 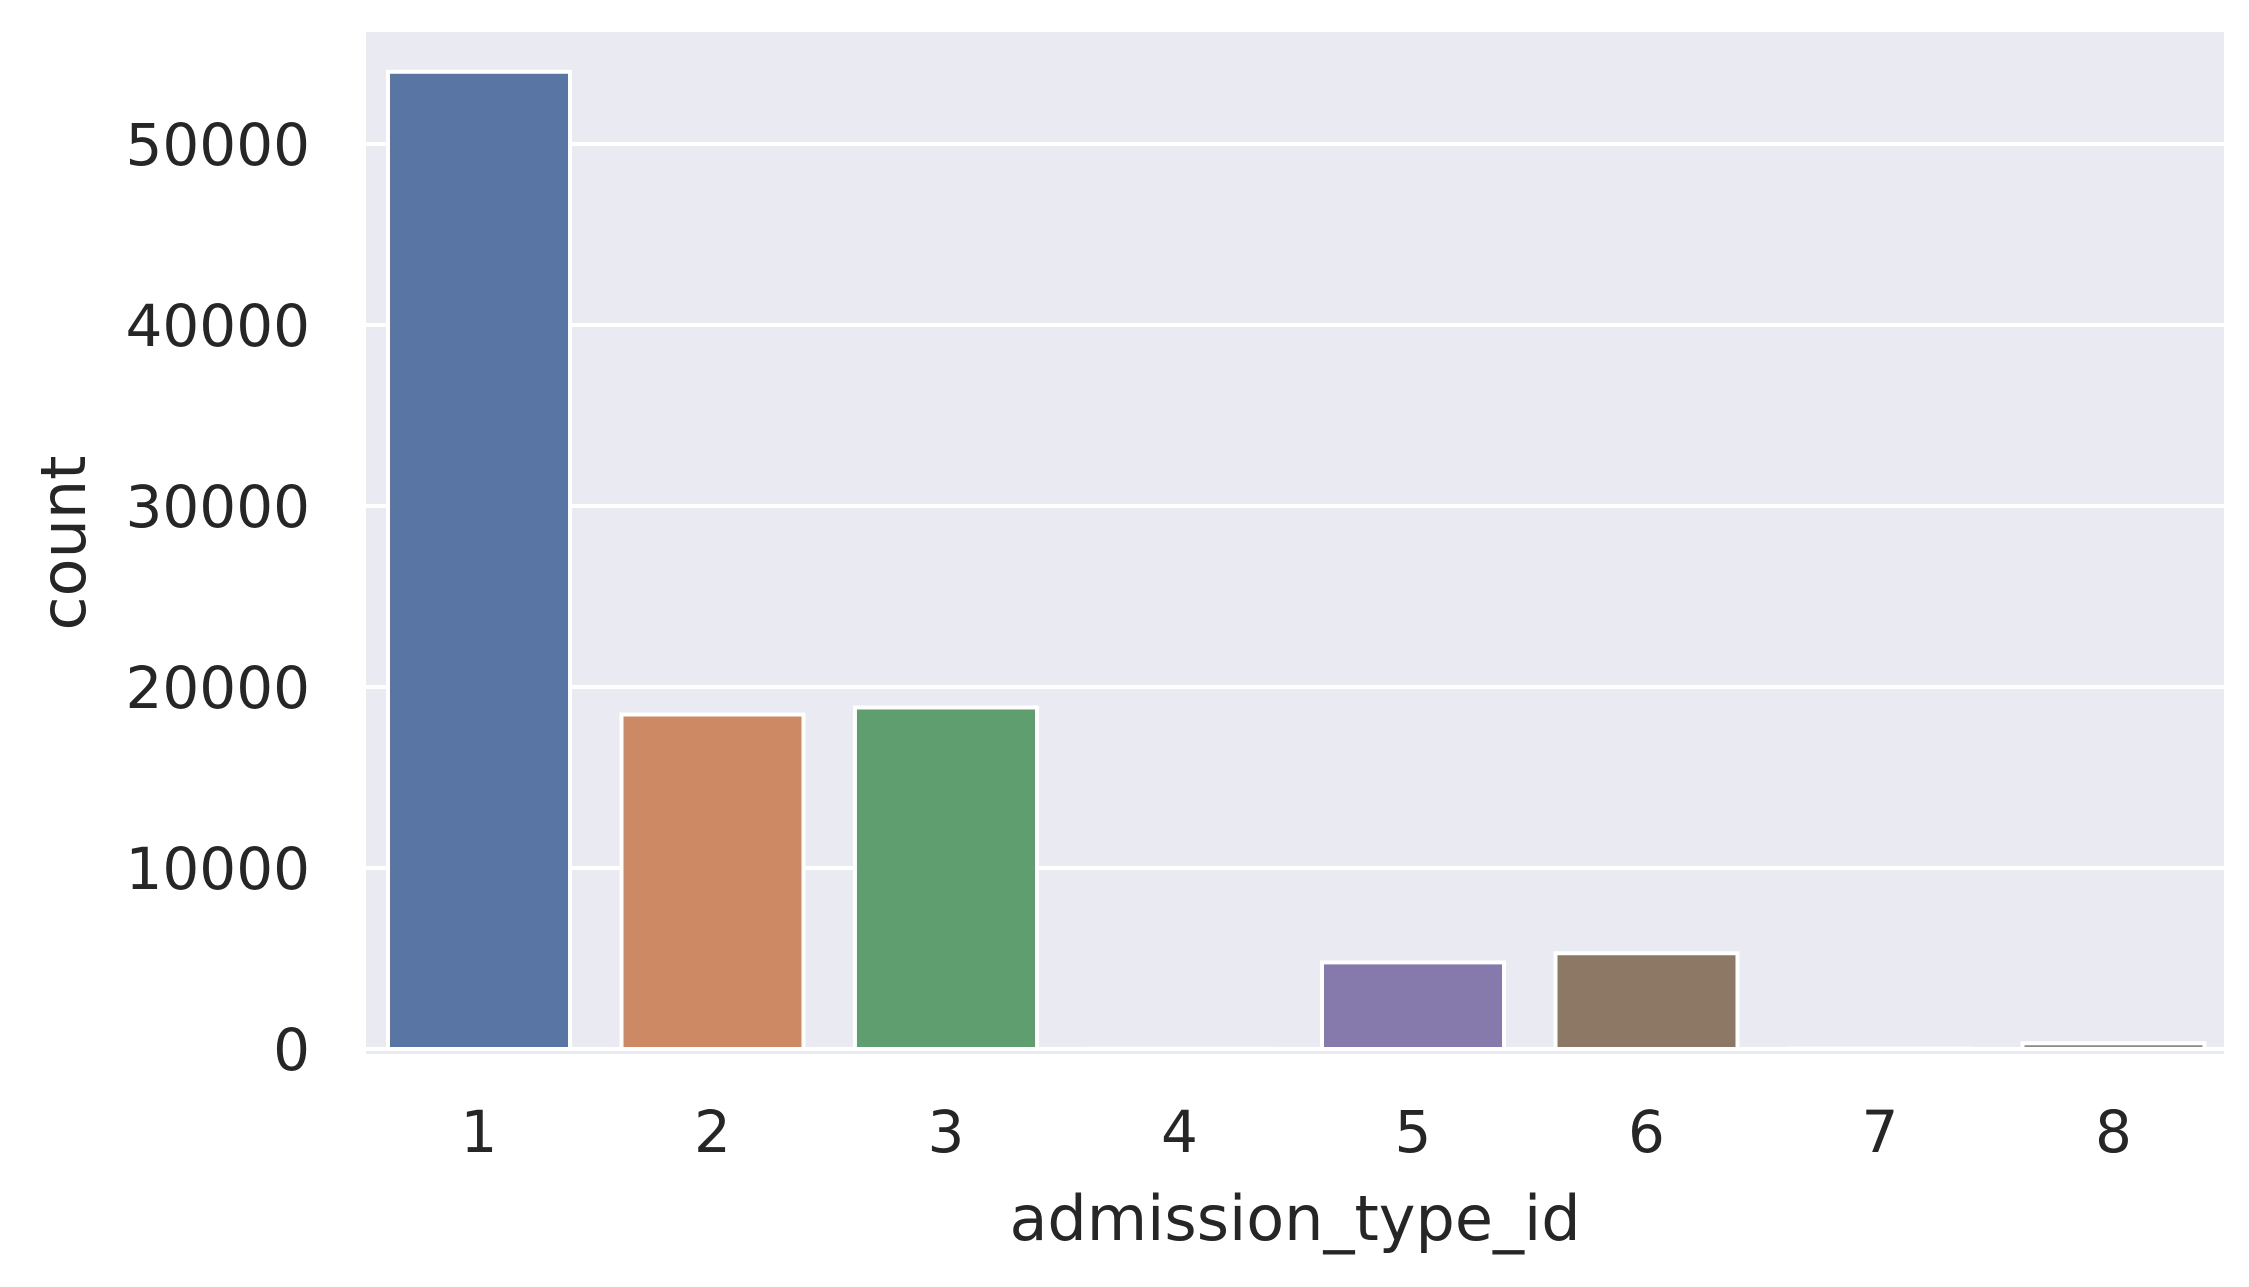 What do you see at coordinates (1296, 1132) in the screenshot?
I see `x-tick-labels: 1 2 3 4 5 6 7 8` at bounding box center [1296, 1132].